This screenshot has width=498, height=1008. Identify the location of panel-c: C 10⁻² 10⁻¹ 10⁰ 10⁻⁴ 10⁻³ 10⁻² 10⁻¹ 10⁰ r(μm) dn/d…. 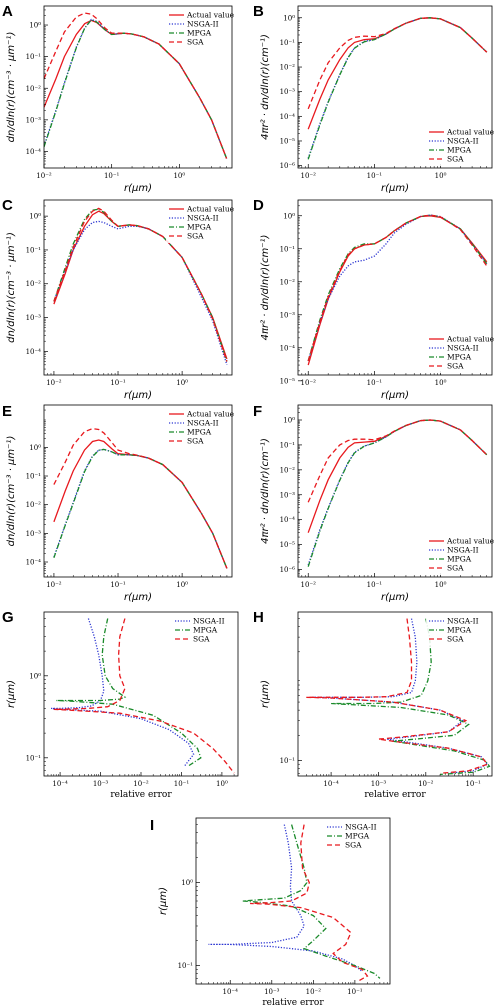
(118, 299).